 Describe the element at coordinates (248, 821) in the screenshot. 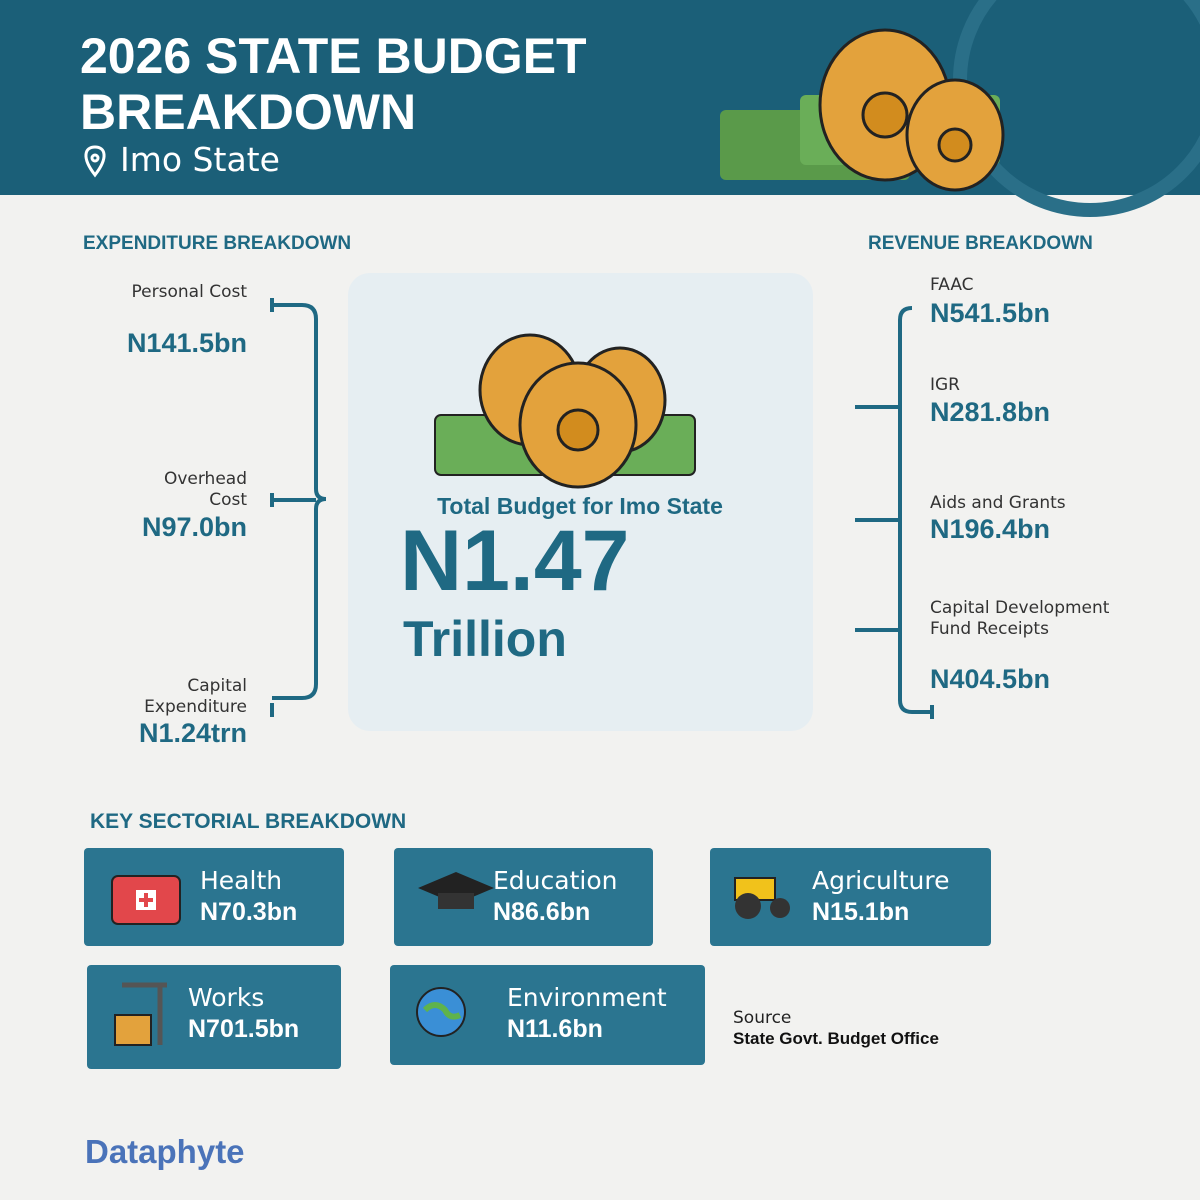

I see `sectors-heading: KEY SECTORIAL BREAKDOWN` at that location.